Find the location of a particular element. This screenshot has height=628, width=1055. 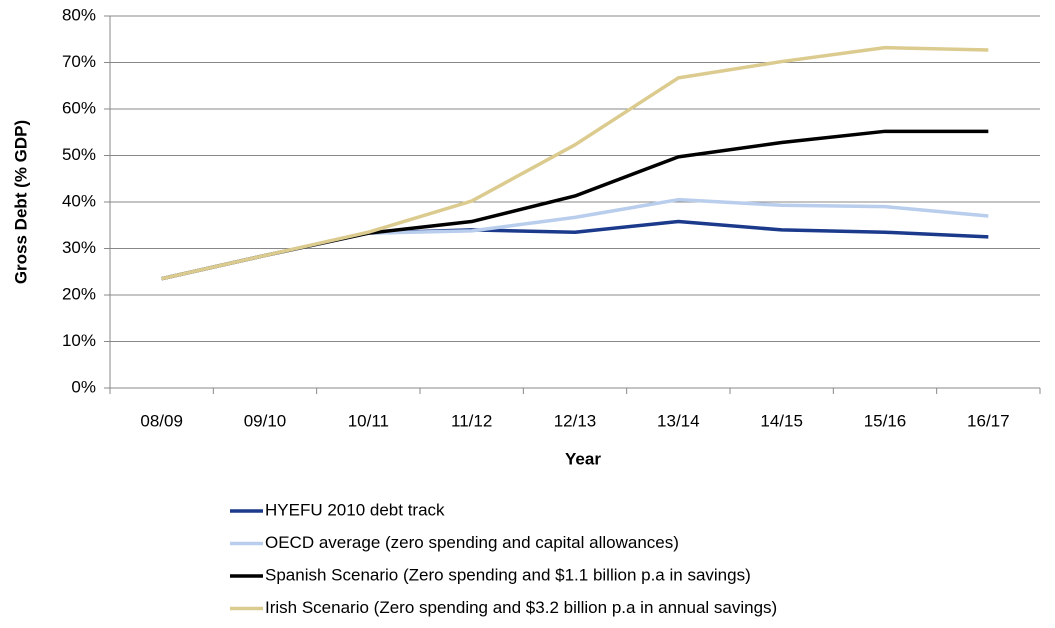

x-tick-label: 12/13 is located at coordinates (575, 420).